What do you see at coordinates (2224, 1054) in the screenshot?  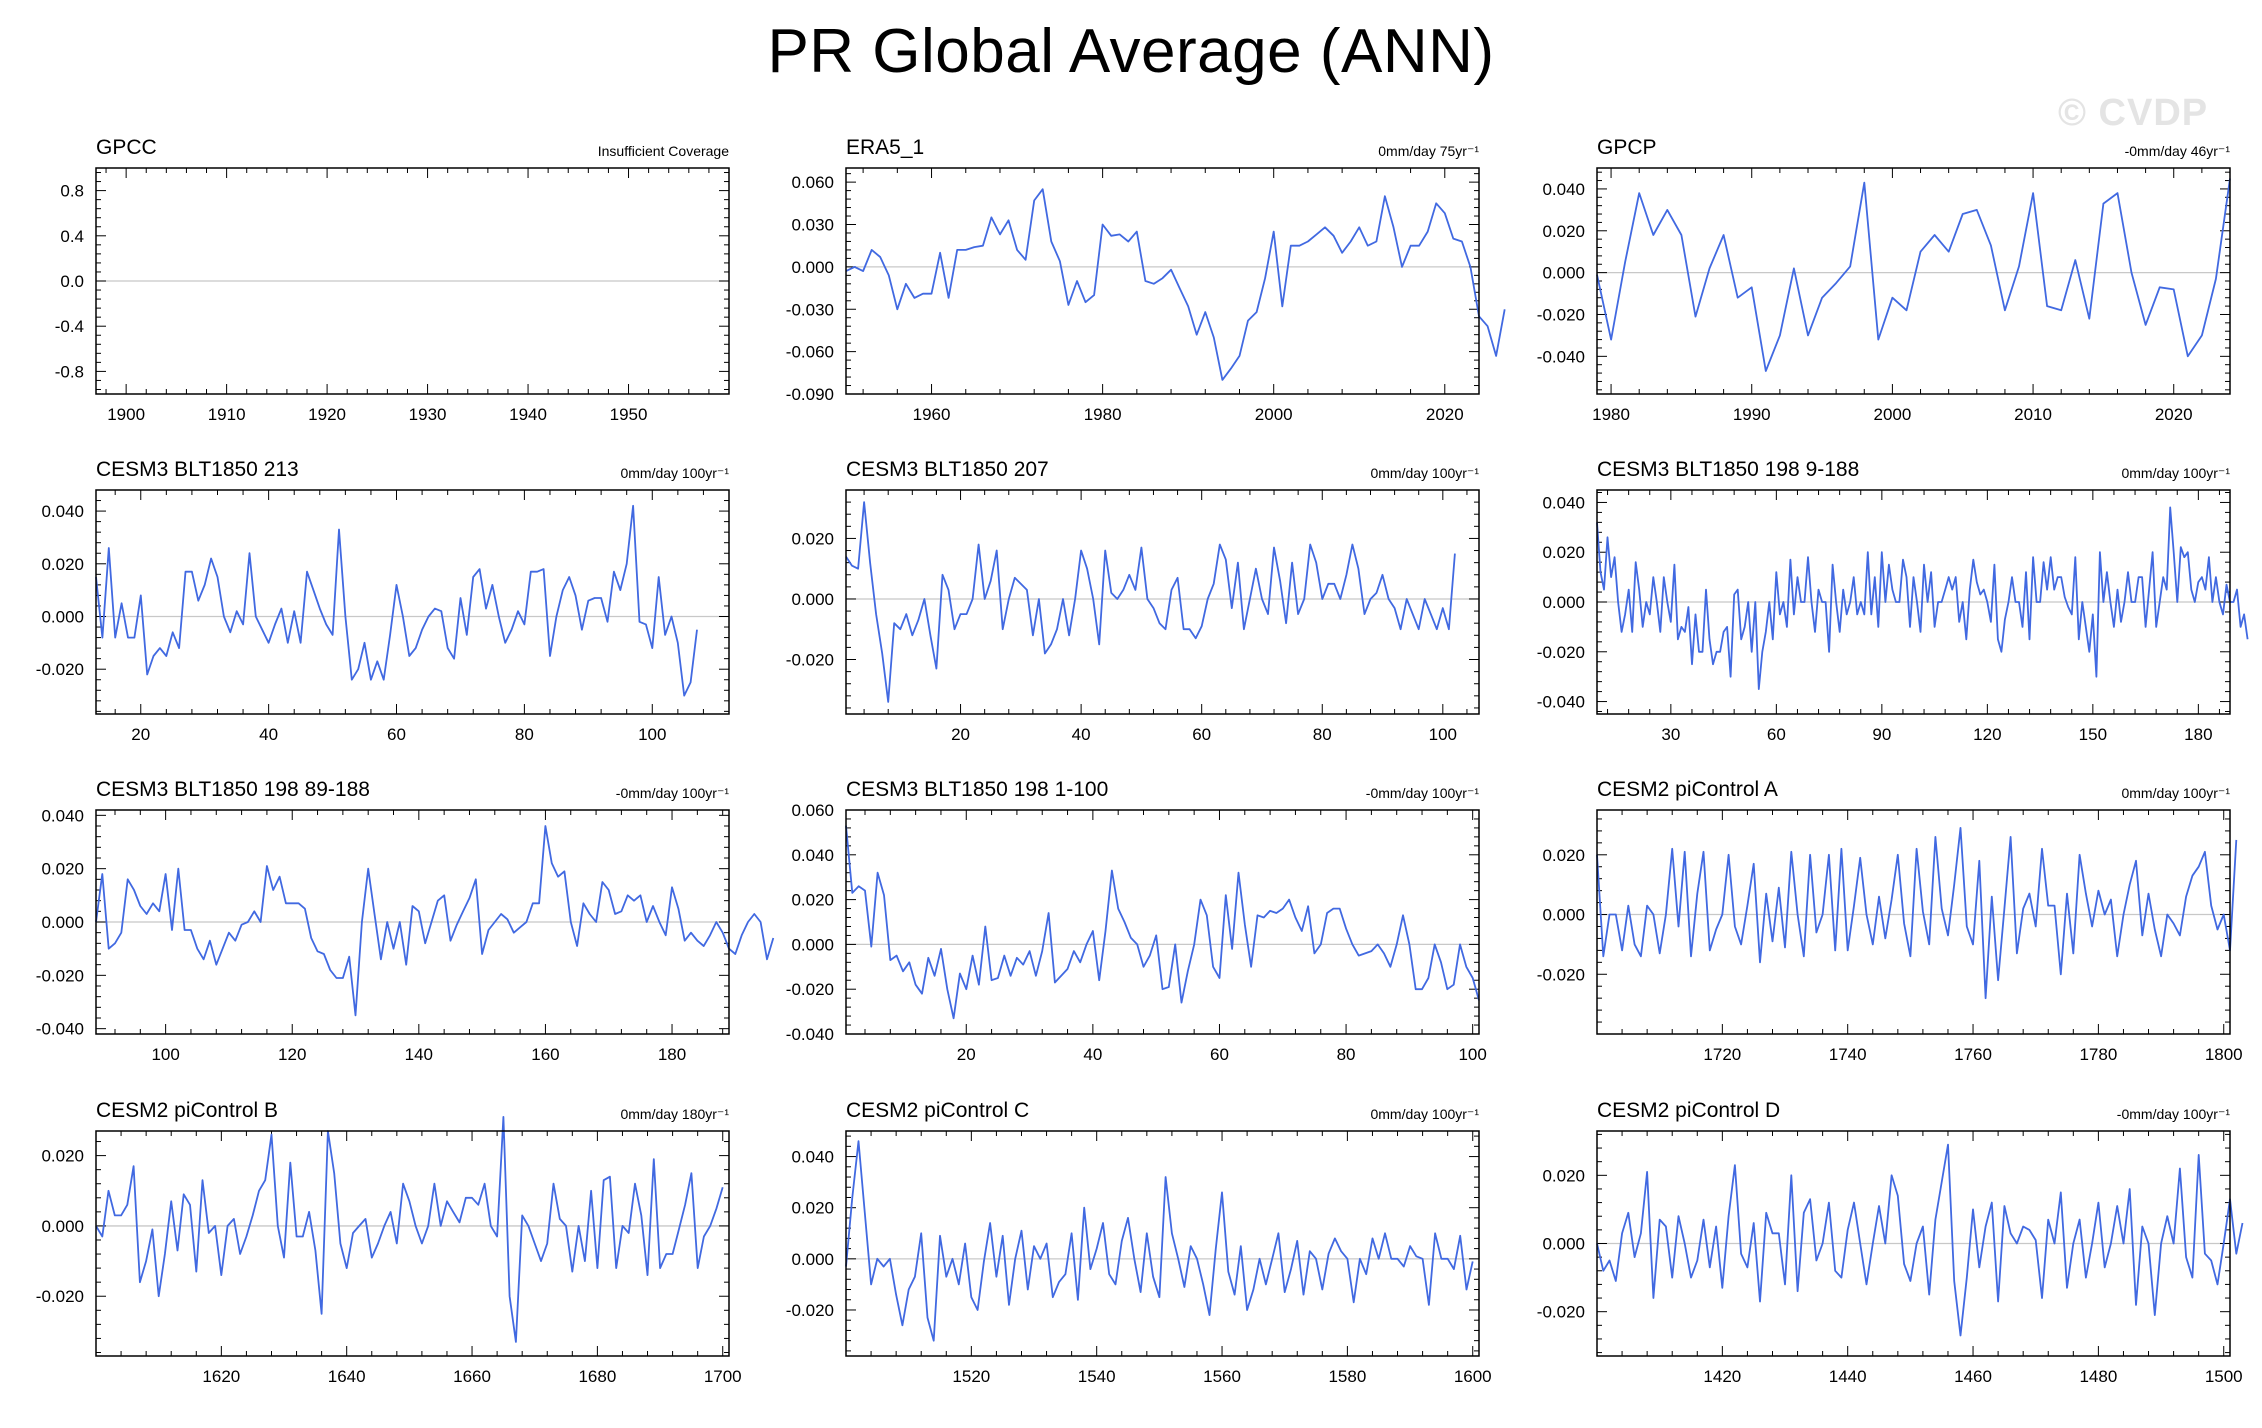 I see `x-tick-label: 1800` at bounding box center [2224, 1054].